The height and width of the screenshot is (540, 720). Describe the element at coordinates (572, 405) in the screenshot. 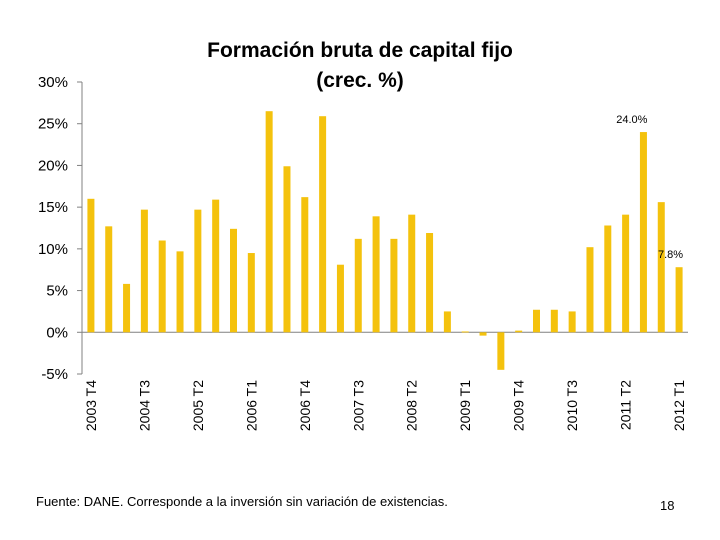

I see `x-tick-label: 2010 T3` at that location.